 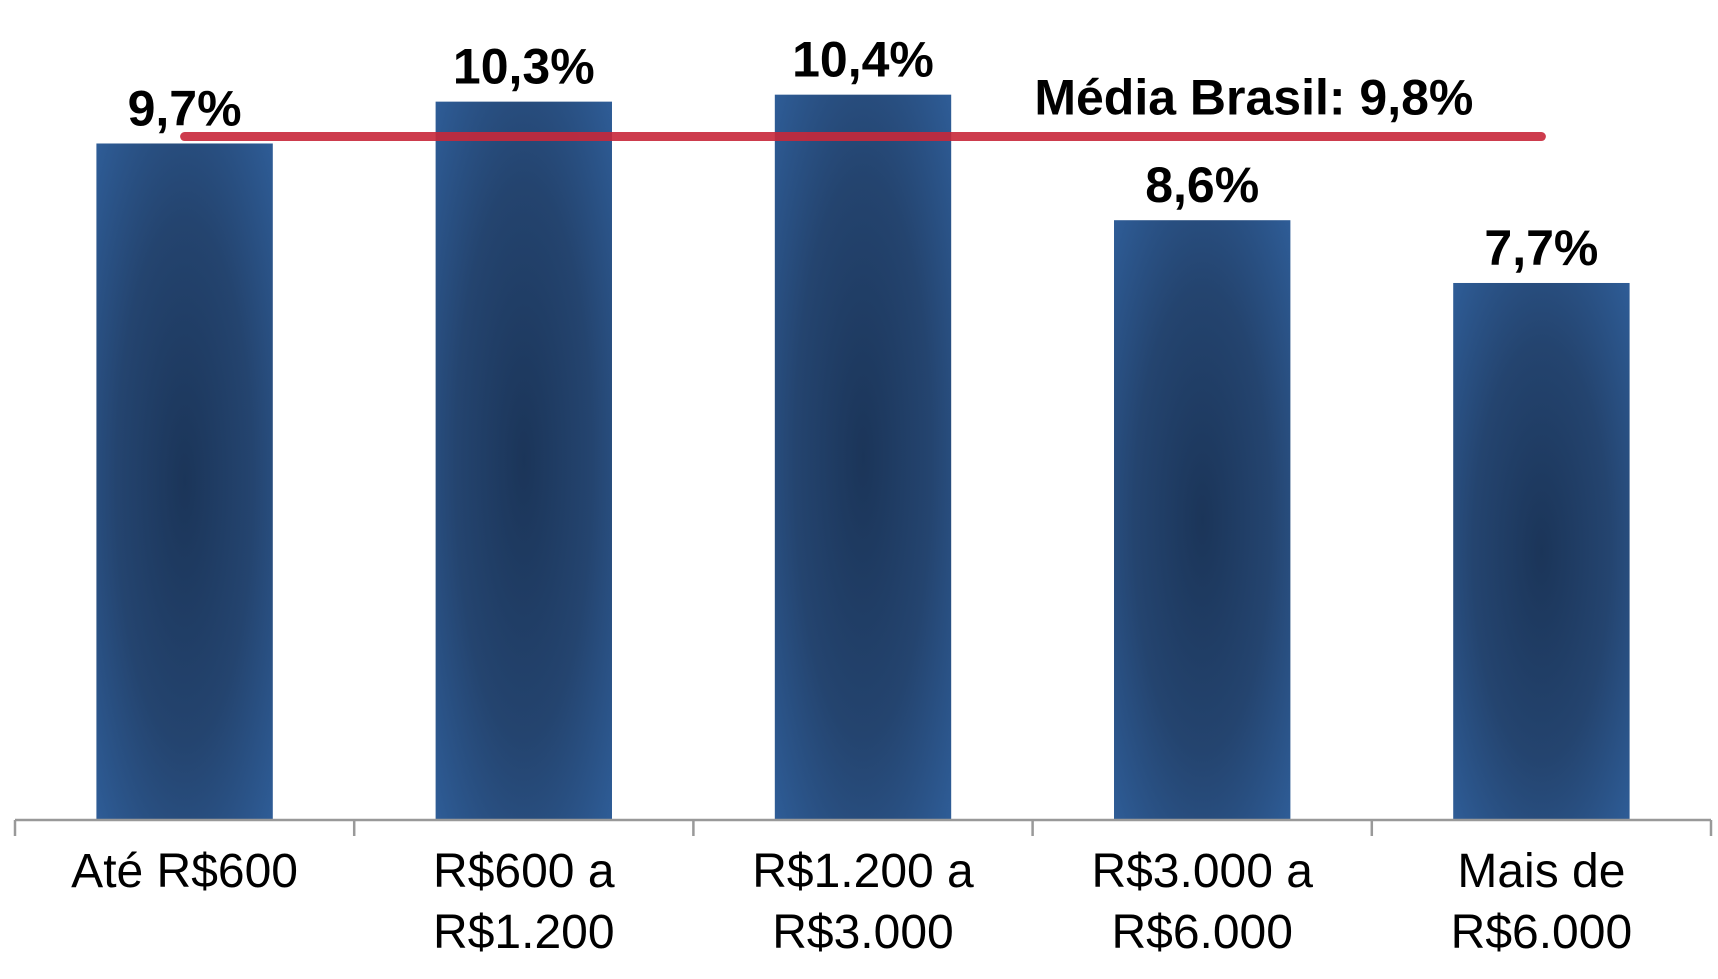 What do you see at coordinates (524, 67) in the screenshot?
I see `value-label: 10,3%` at bounding box center [524, 67].